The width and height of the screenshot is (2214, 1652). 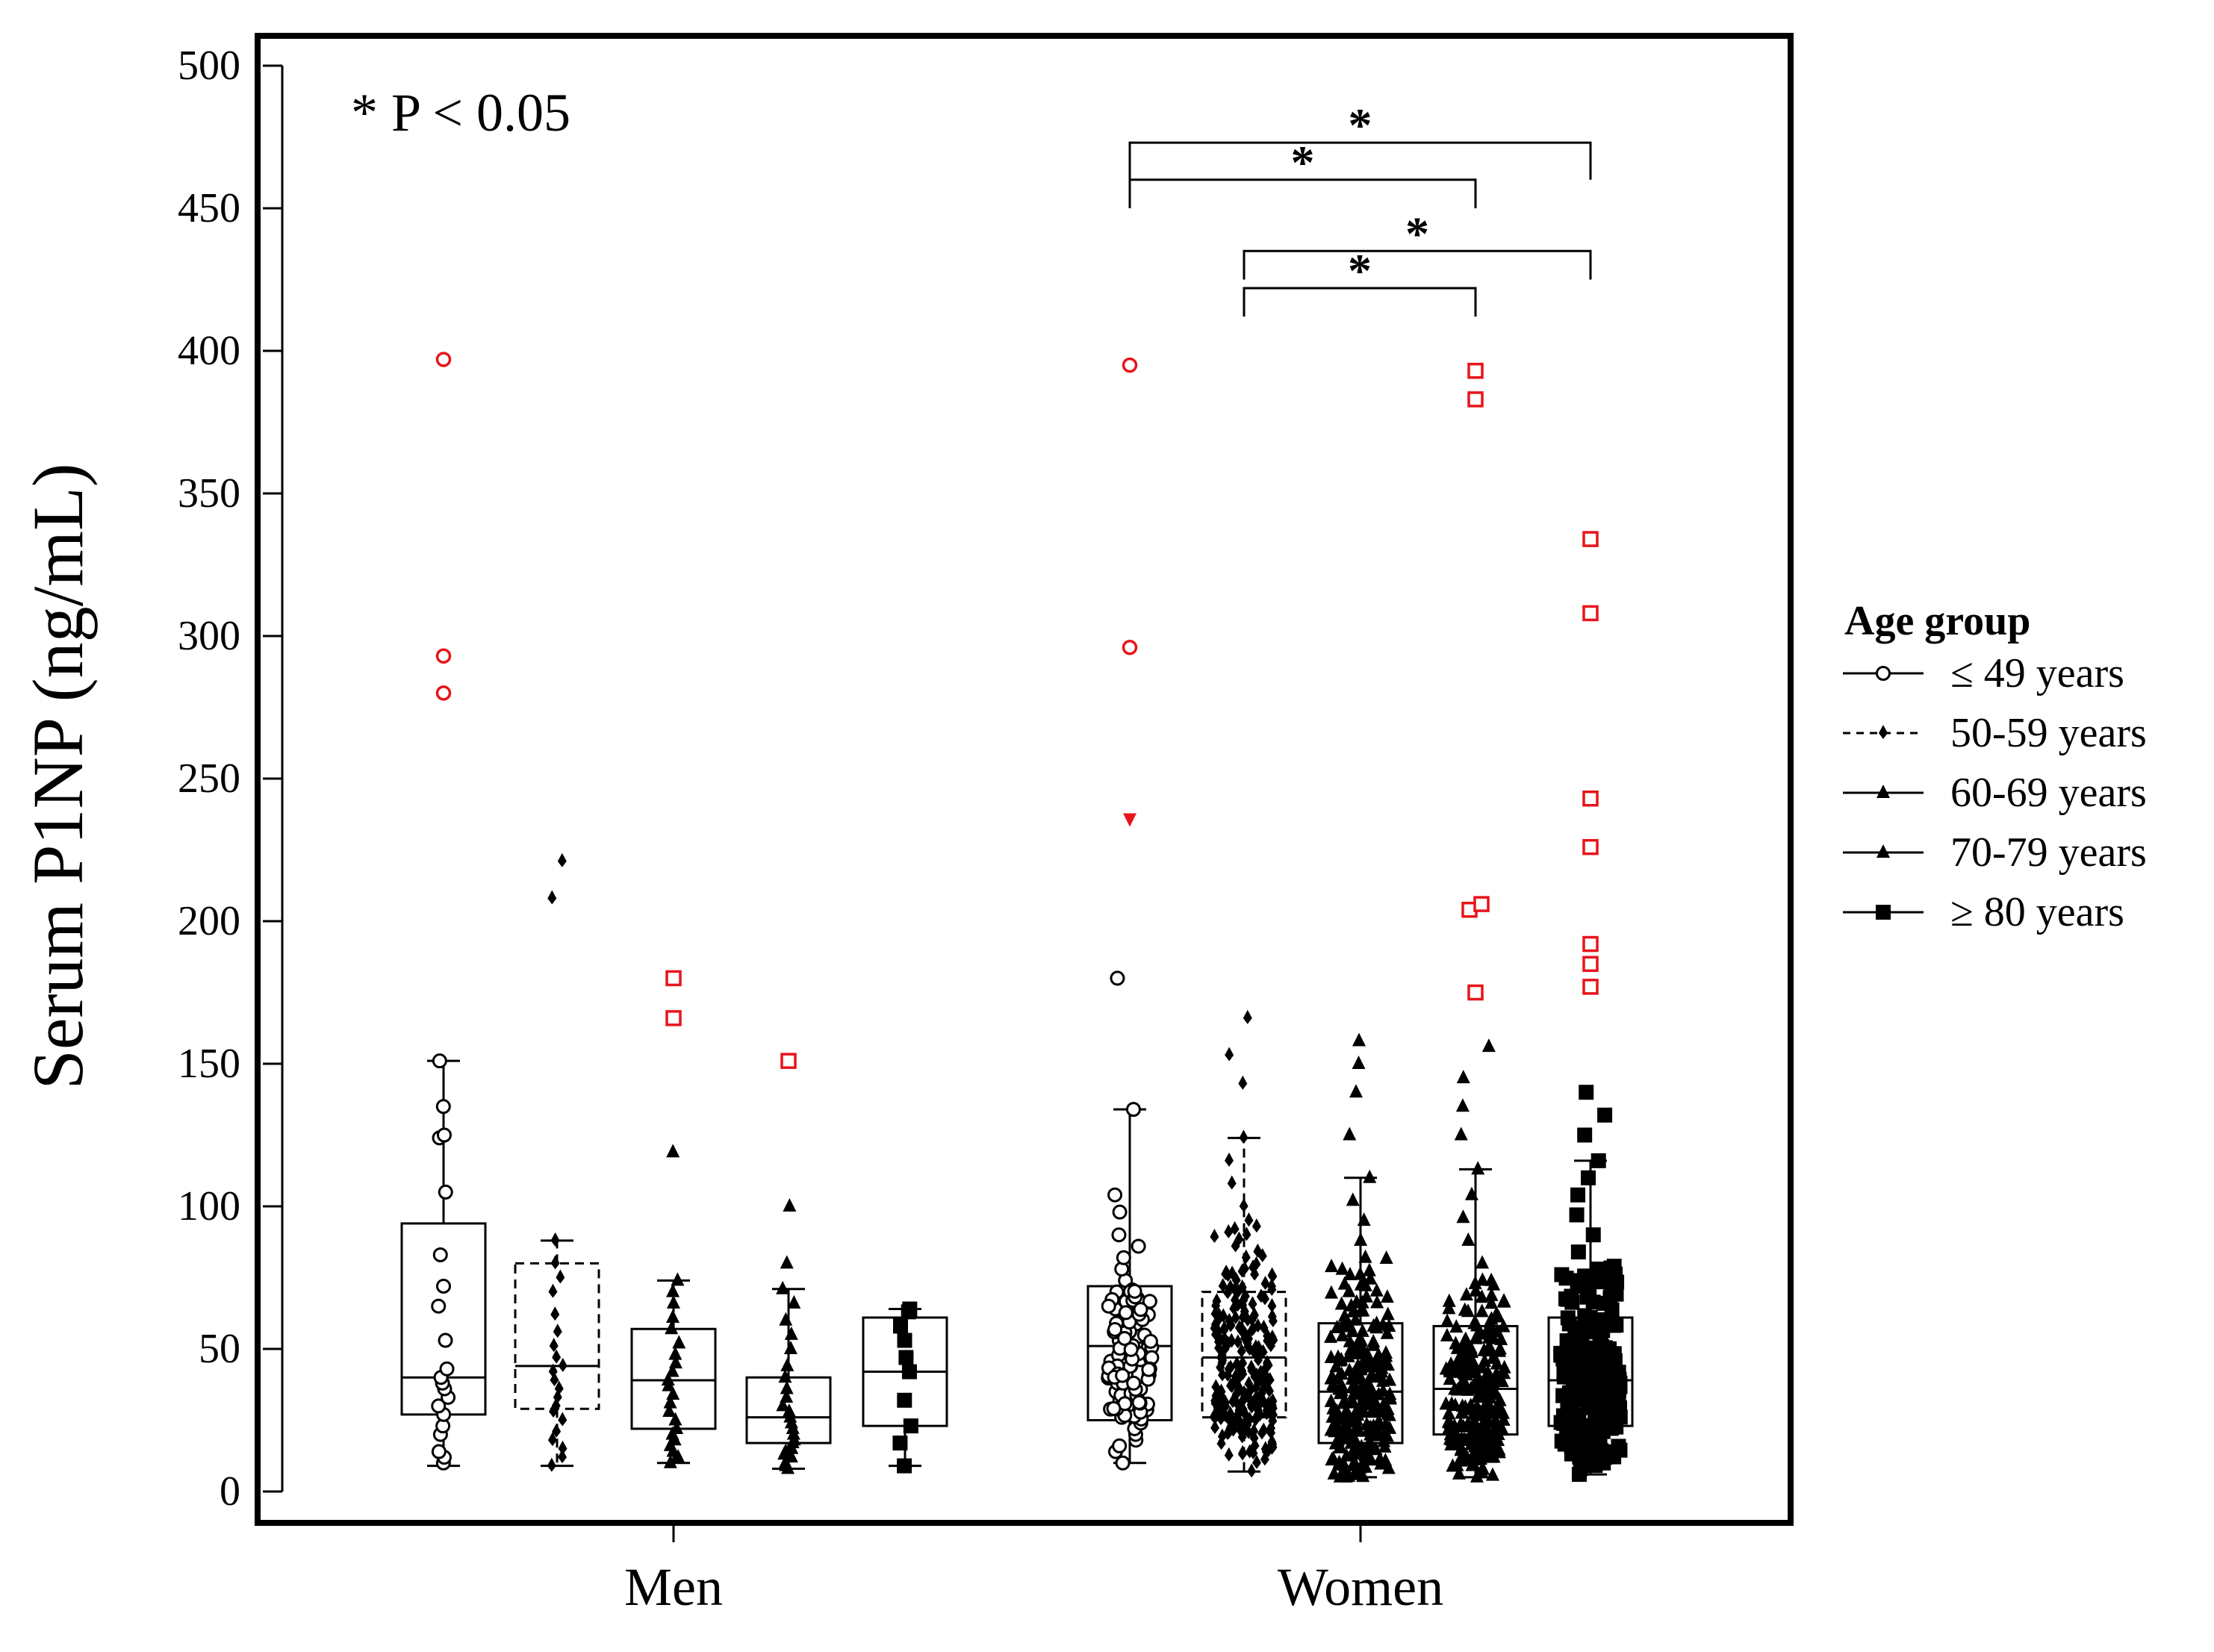 I want to click on y-tick-label: 350, so click(x=209, y=494).